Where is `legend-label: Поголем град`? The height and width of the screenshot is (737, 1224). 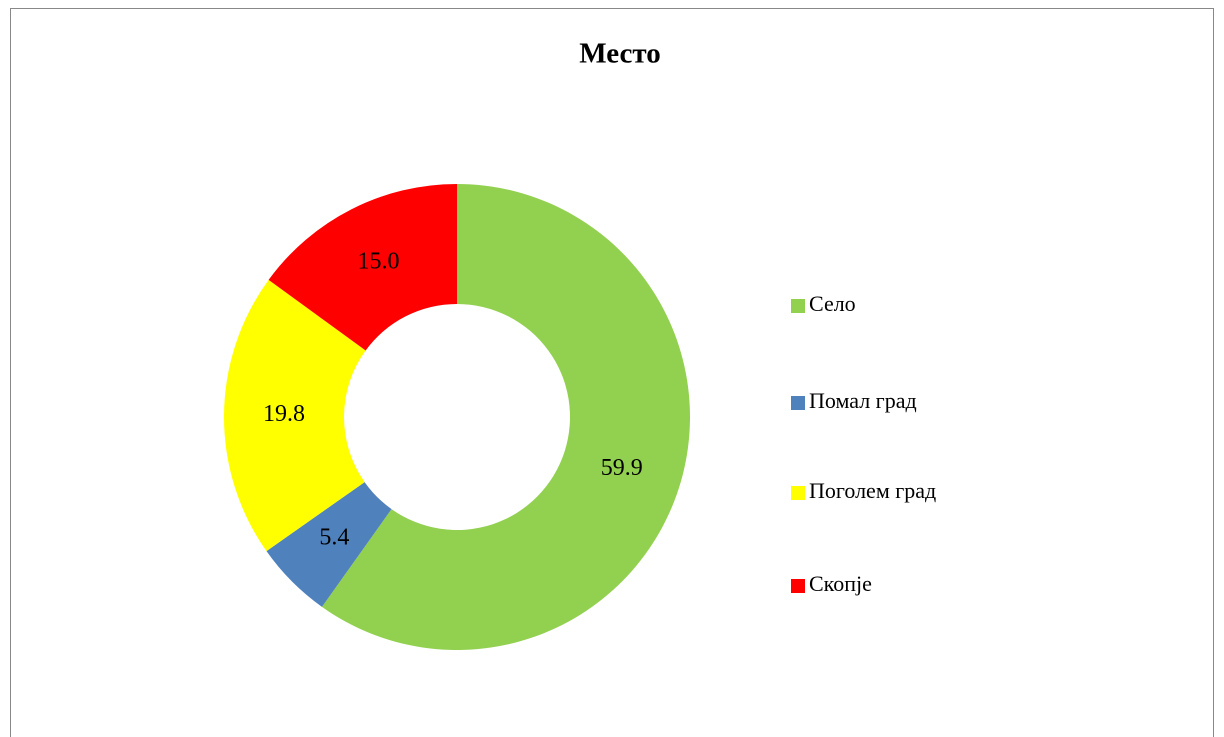 legend-label: Поголем град is located at coordinates (872, 490).